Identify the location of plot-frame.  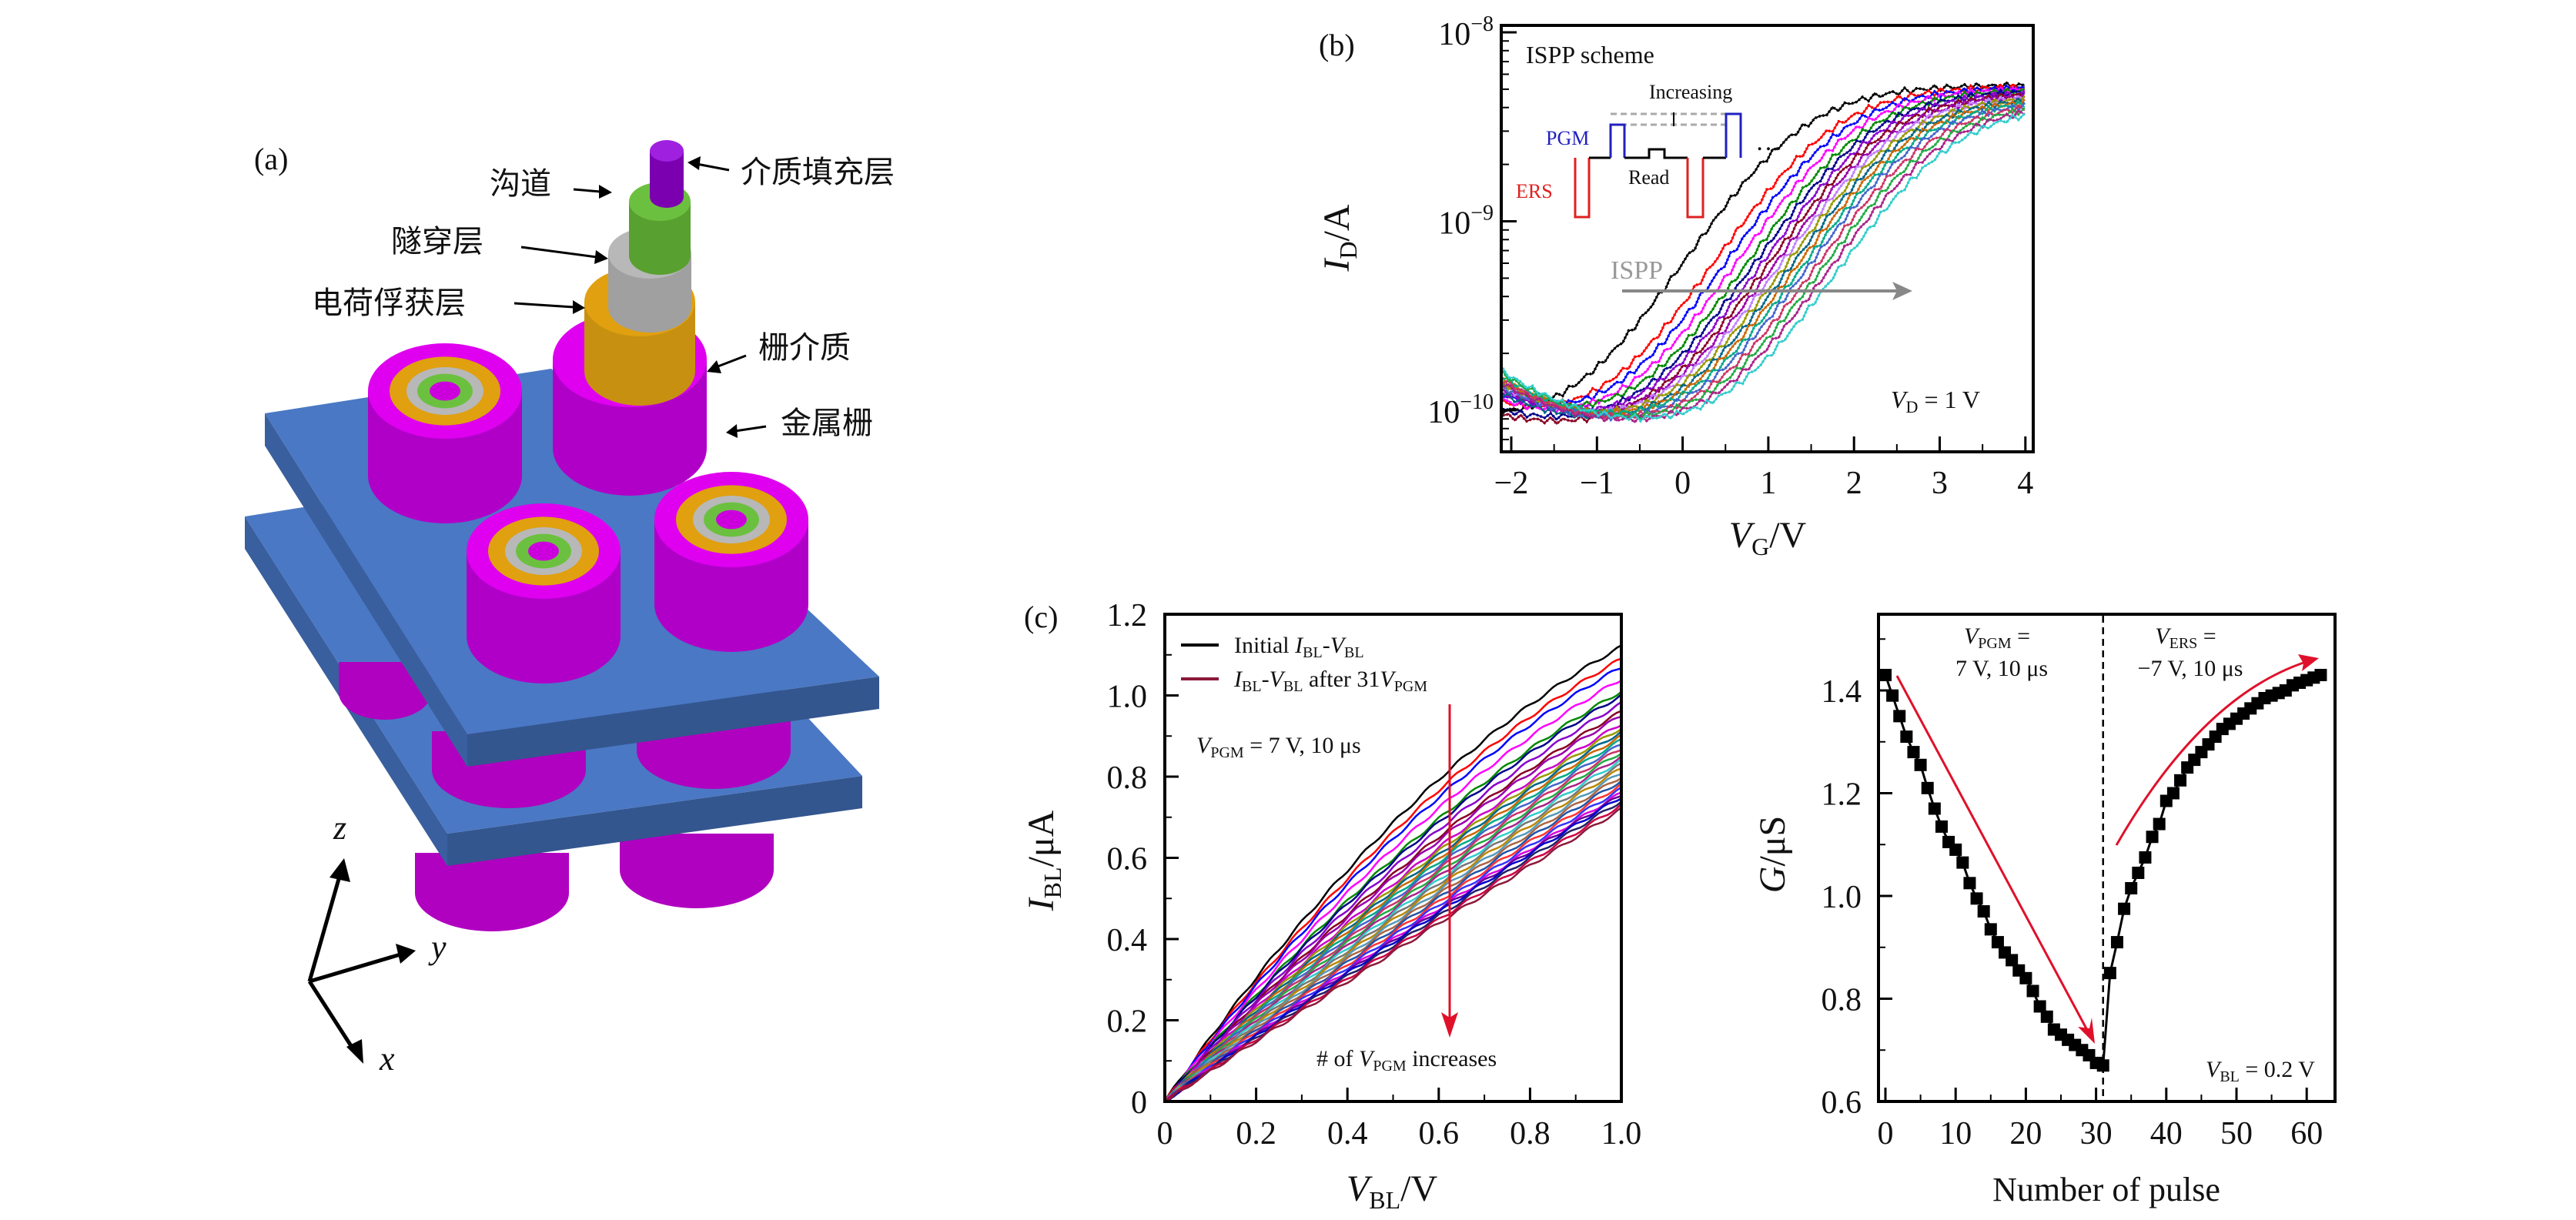
(2107, 858).